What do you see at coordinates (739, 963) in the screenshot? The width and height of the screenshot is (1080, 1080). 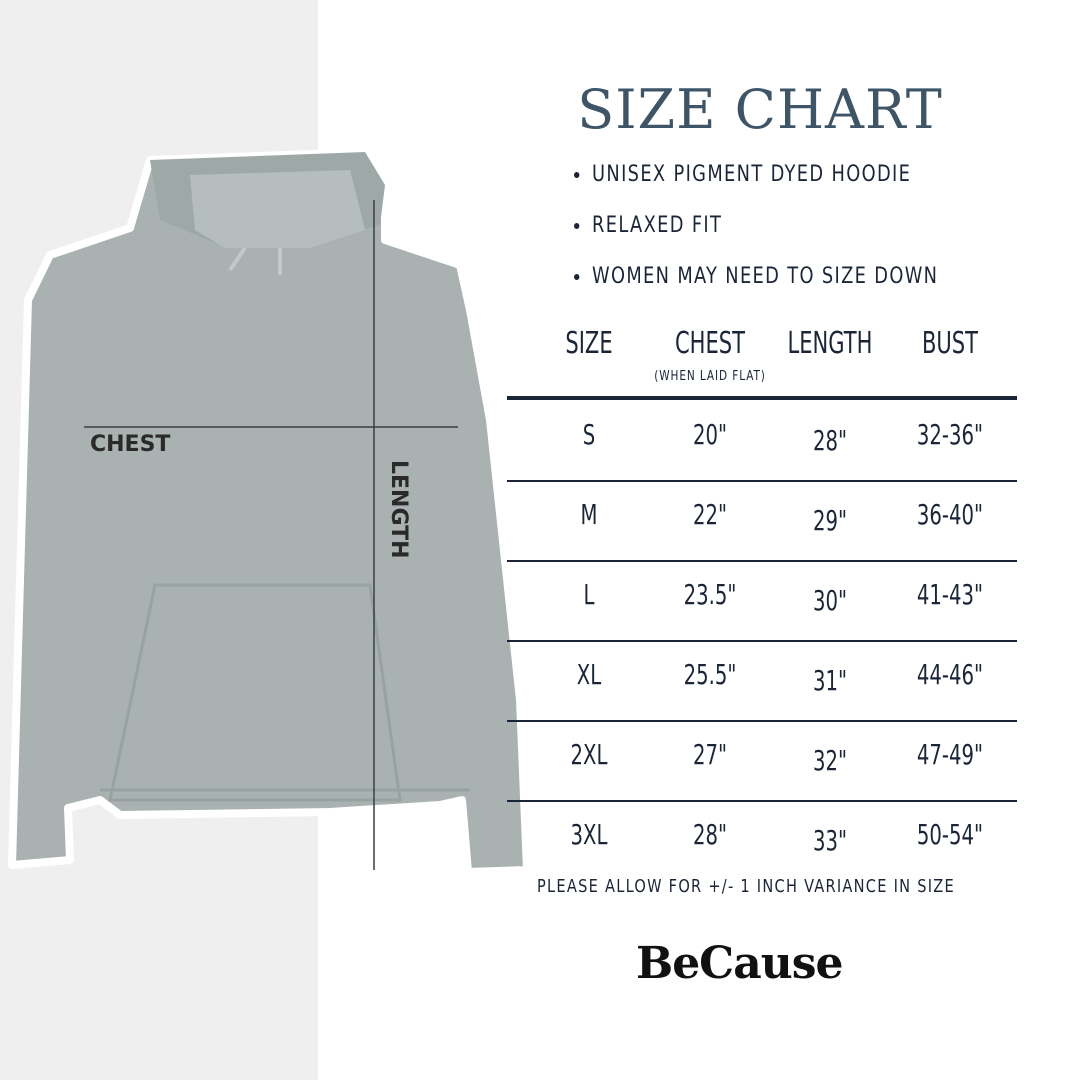 I see `brand-logo: BeCause` at bounding box center [739, 963].